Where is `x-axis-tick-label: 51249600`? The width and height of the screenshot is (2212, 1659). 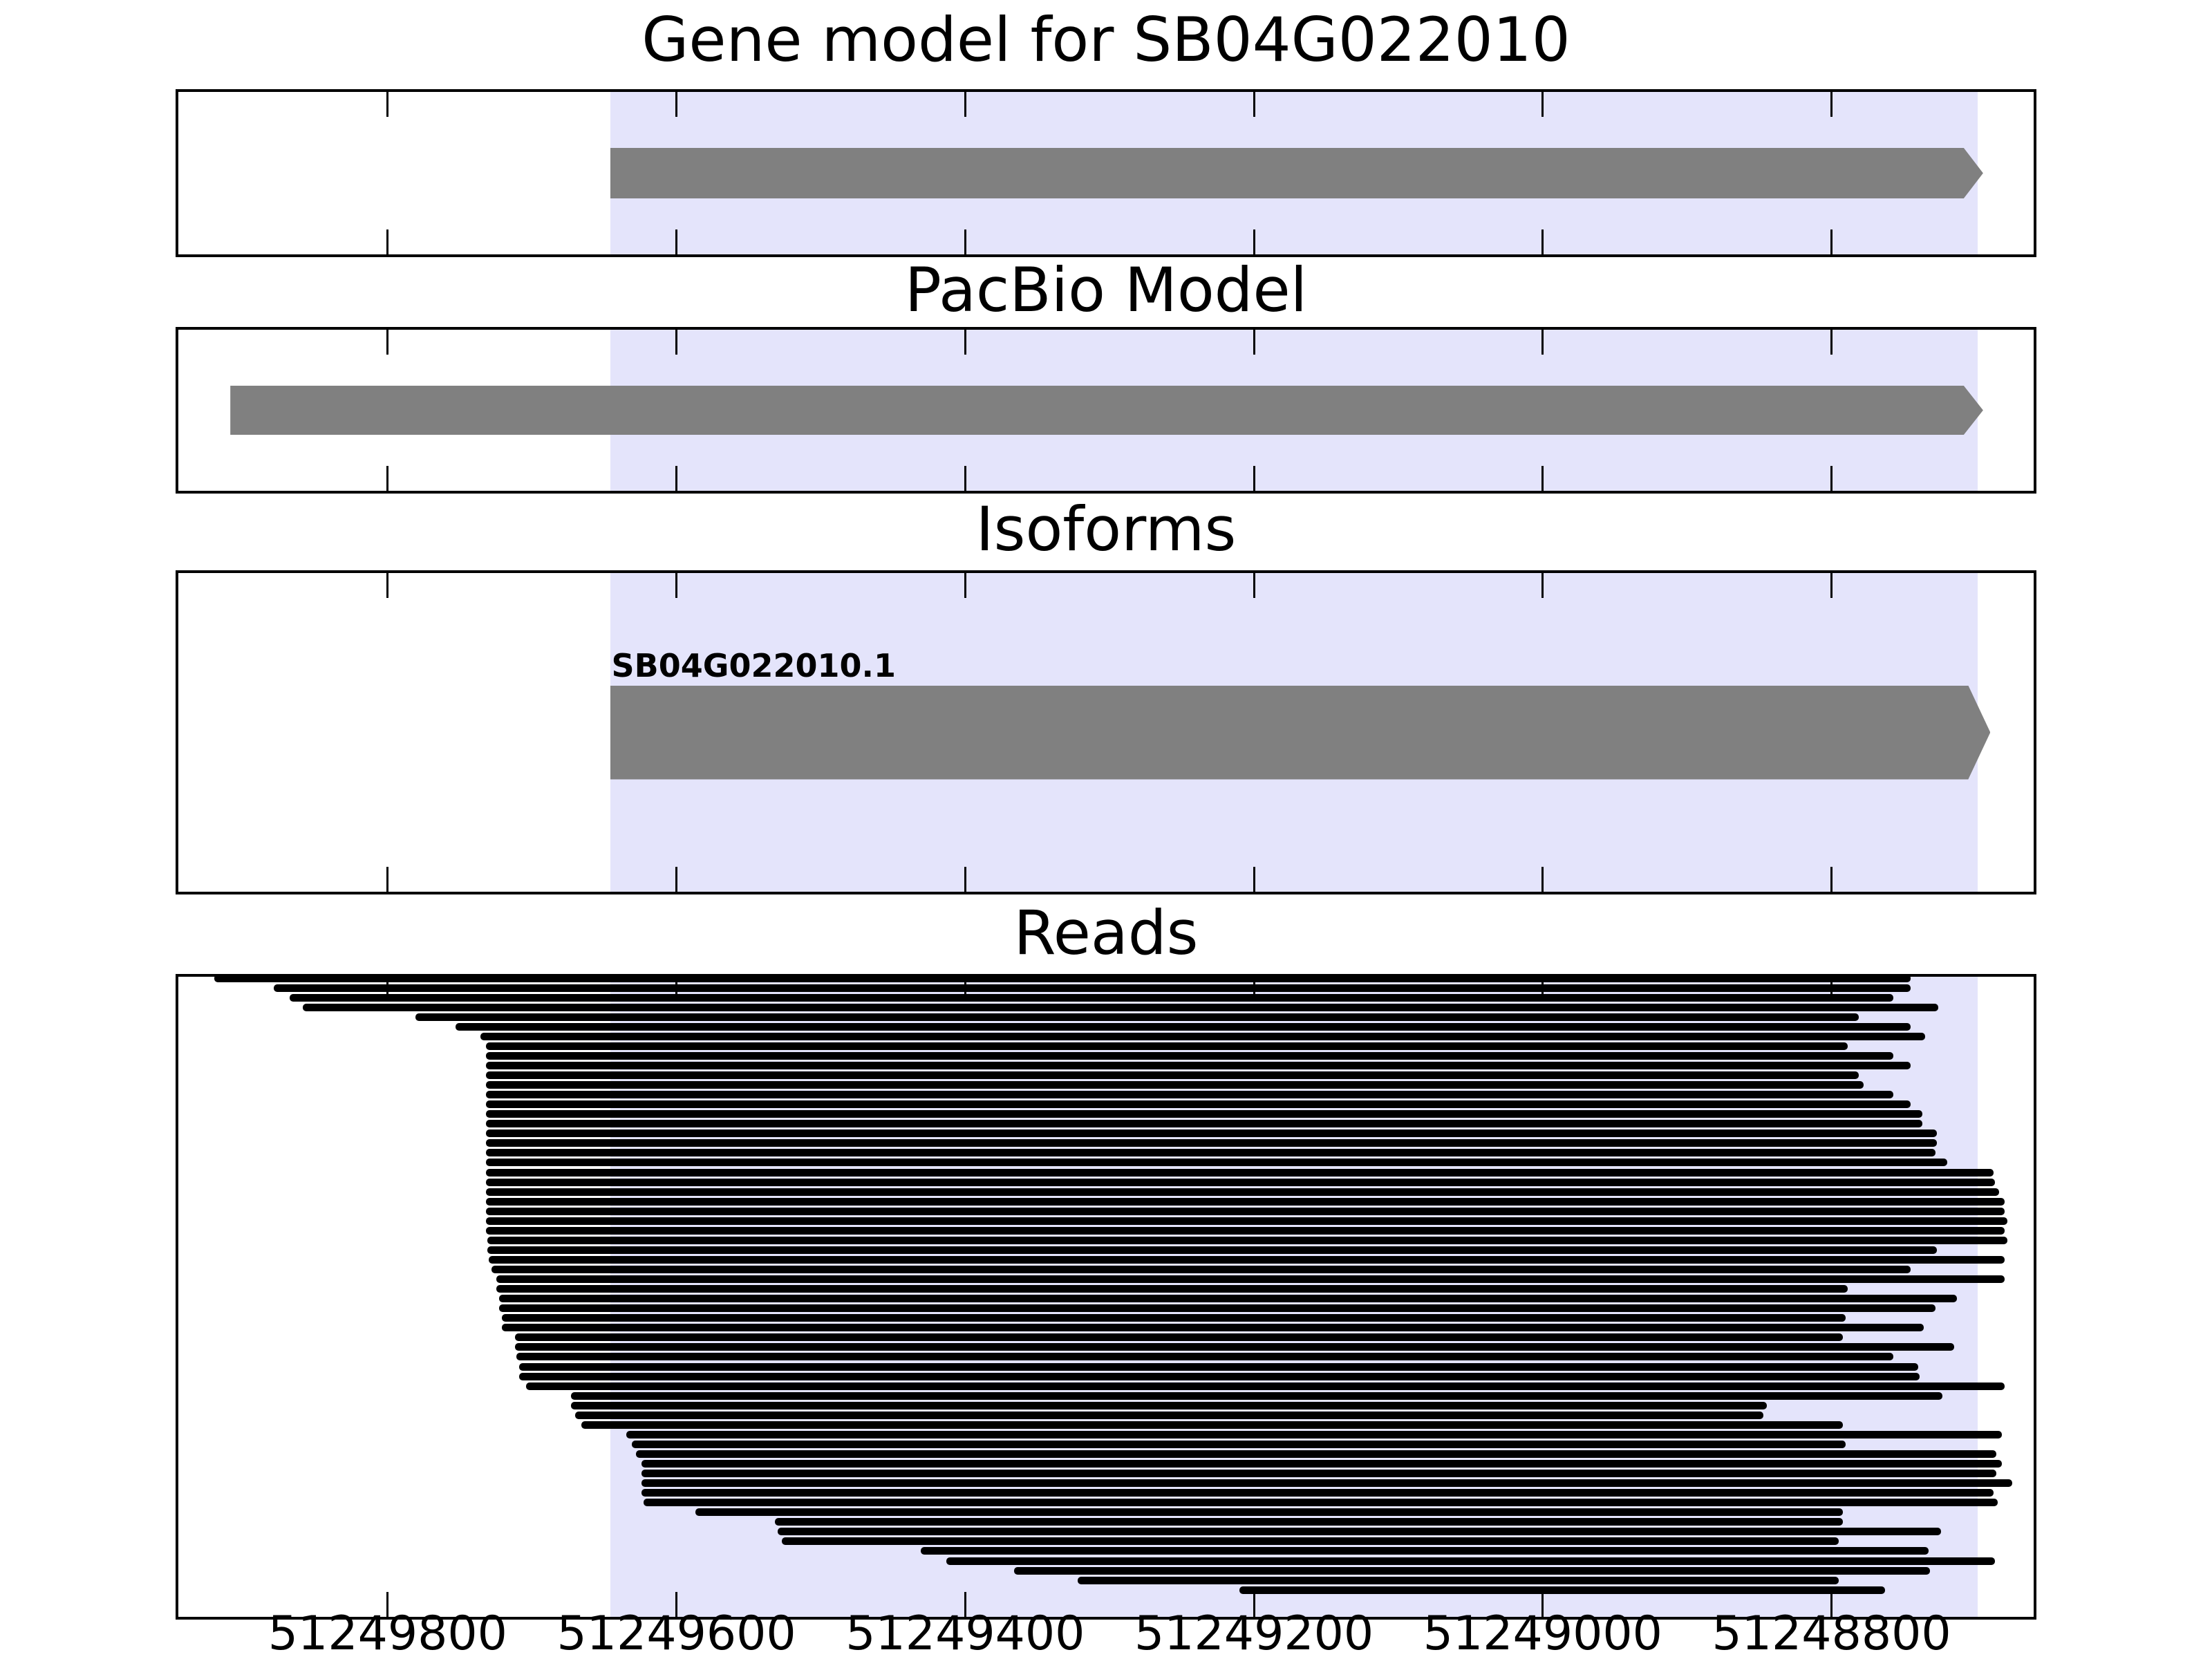
x-axis-tick-label: 51249600 is located at coordinates (676, 1633).